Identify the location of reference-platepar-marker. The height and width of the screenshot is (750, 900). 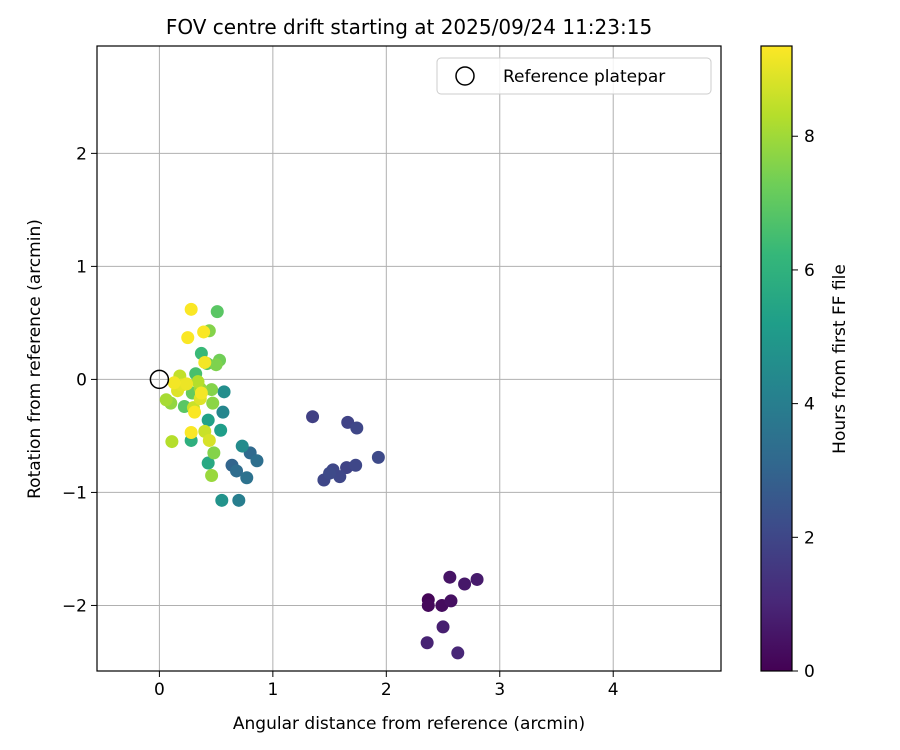
(159, 379).